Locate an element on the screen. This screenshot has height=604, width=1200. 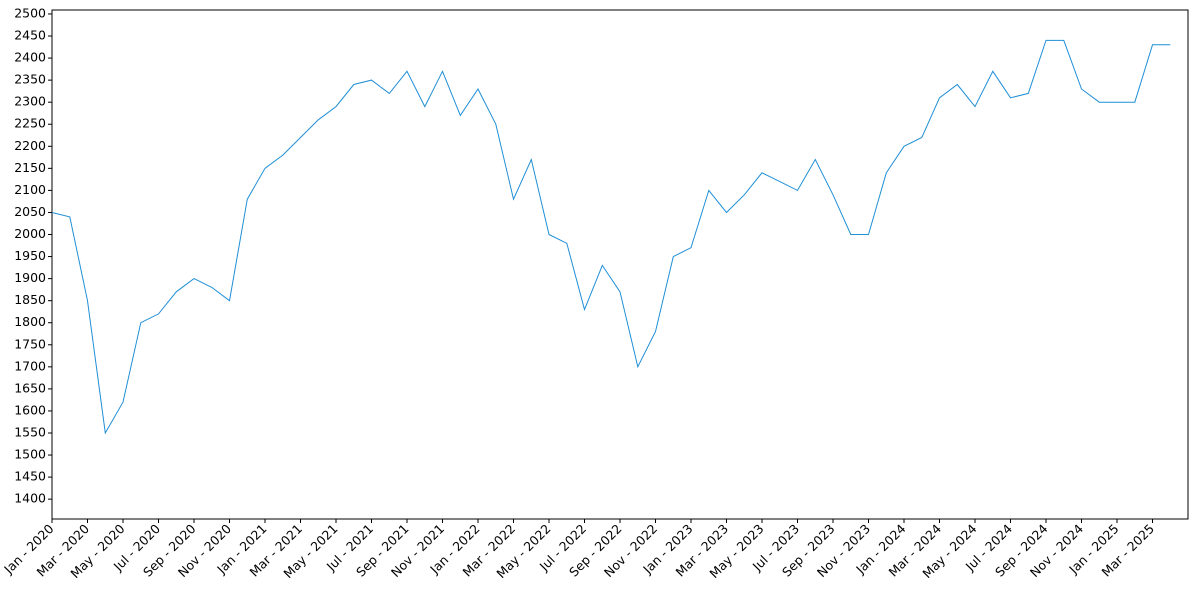
y-tick-label: 1900 is located at coordinates (30, 277).